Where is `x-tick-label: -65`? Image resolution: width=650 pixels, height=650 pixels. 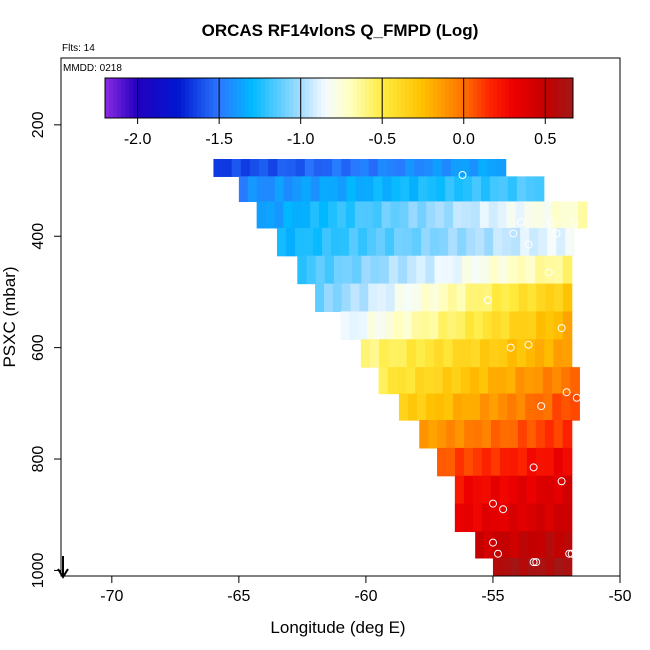 x-tick-label: -65 is located at coordinates (238, 596).